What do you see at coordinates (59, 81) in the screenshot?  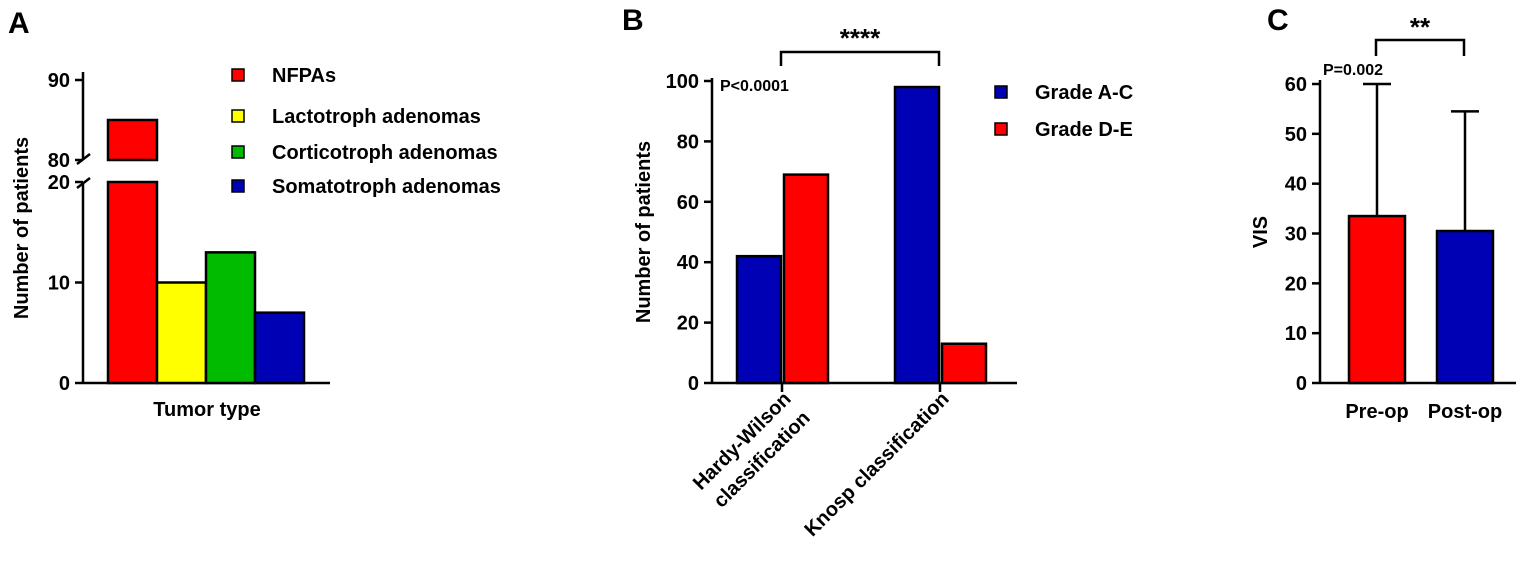 I see `panel-a-y-tick-label: 90` at bounding box center [59, 81].